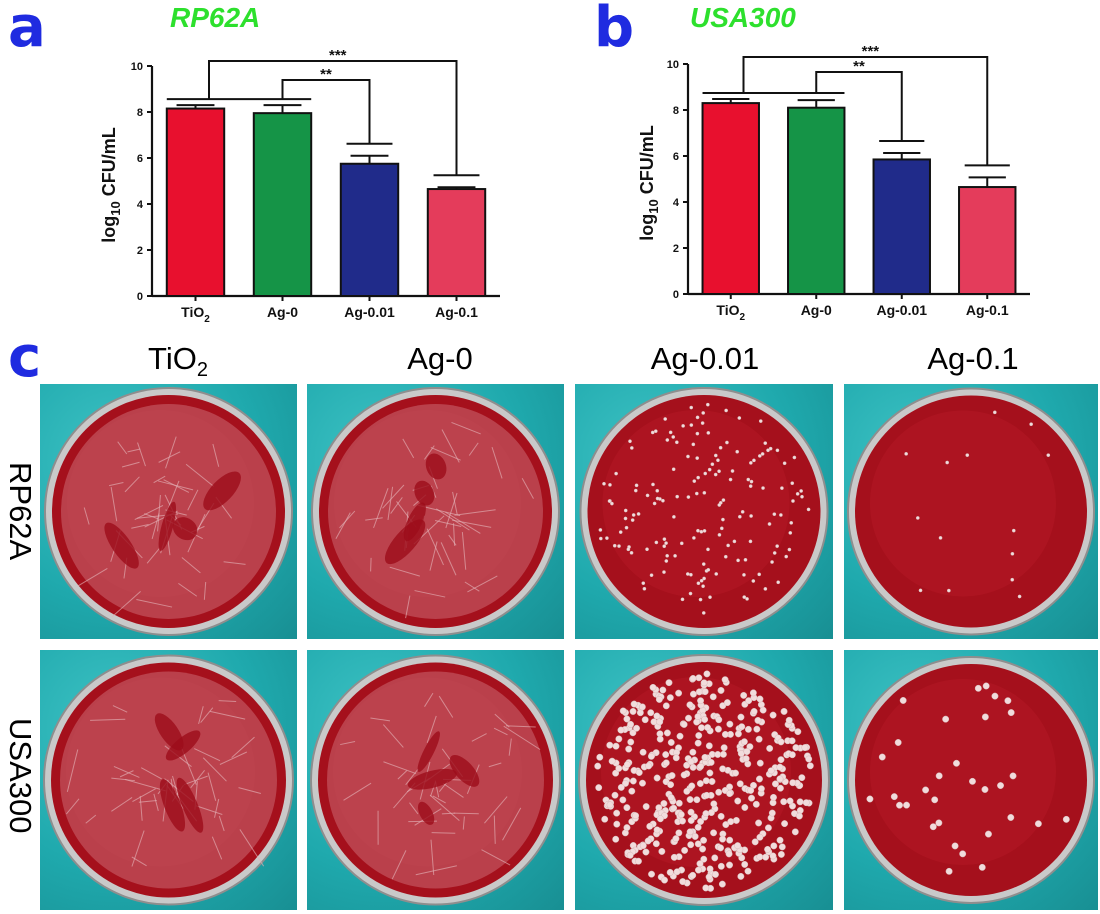 This screenshot has width=1100, height=914. What do you see at coordinates (871, 51) in the screenshot?
I see `significance-label: ***` at bounding box center [871, 51].